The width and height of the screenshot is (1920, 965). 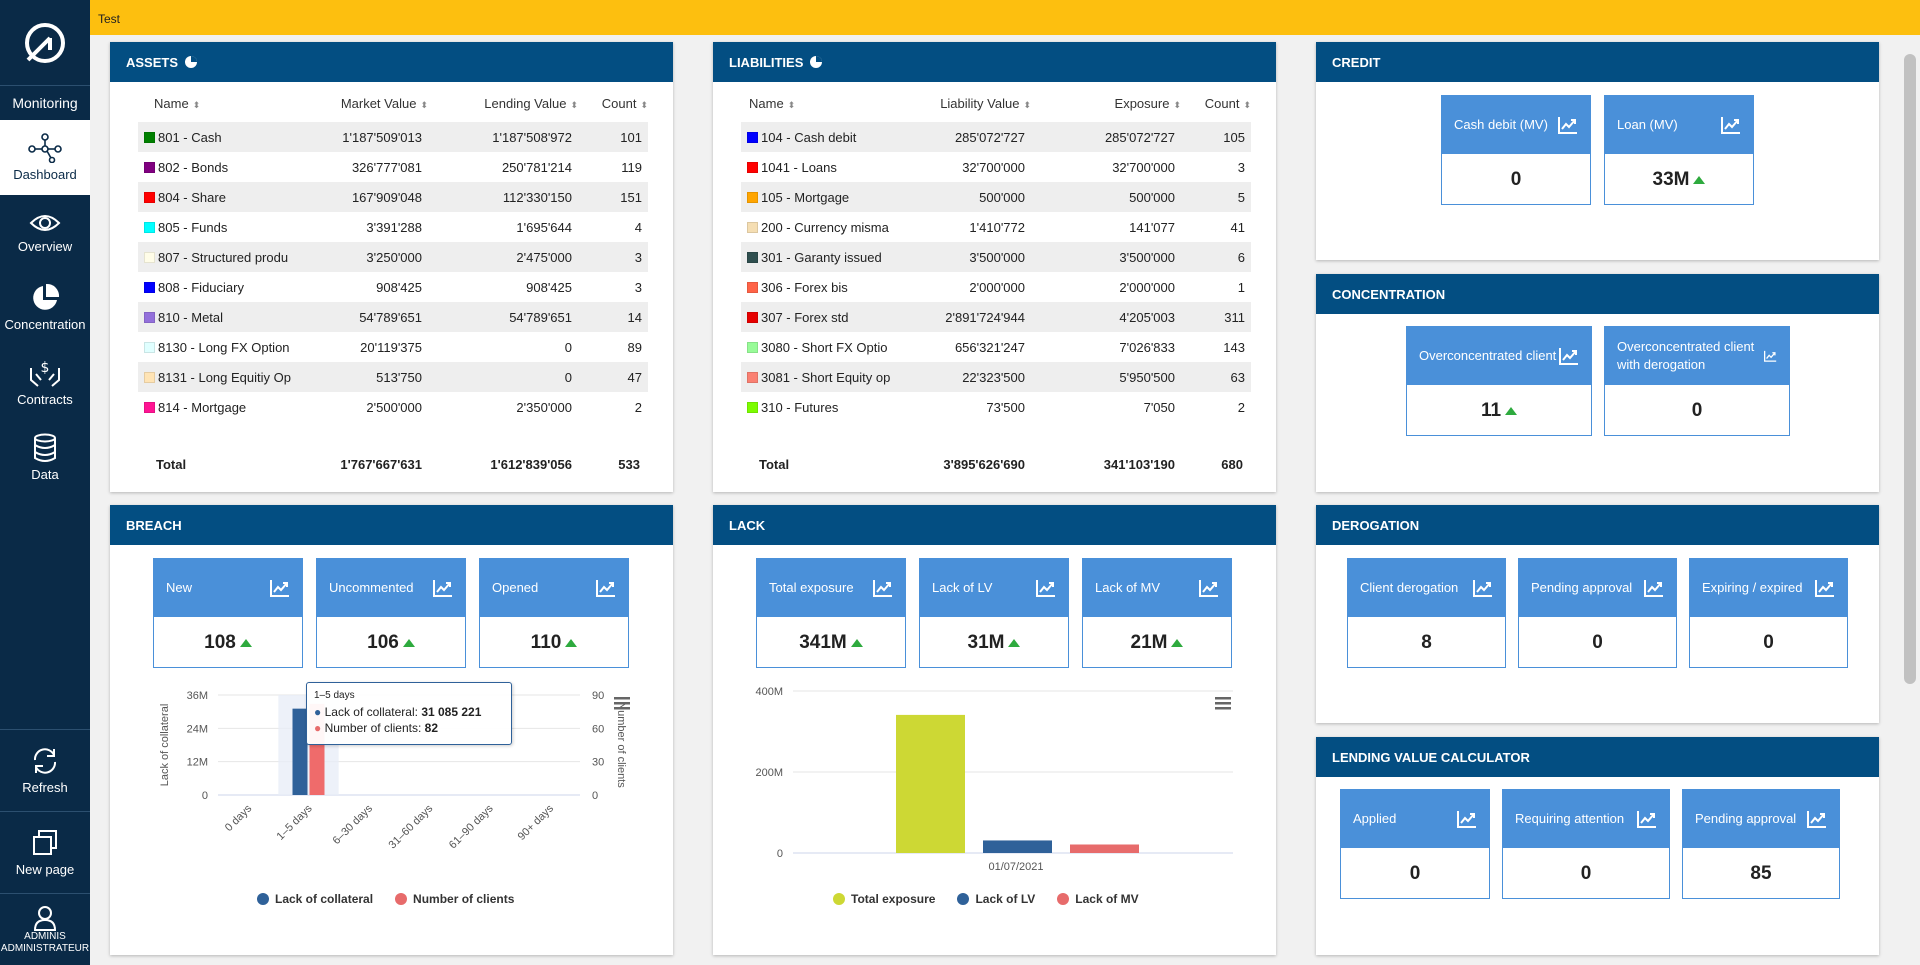 What do you see at coordinates (1768, 613) in the screenshot?
I see `kpi-expiring-expired: Expiring / expired 0` at bounding box center [1768, 613].